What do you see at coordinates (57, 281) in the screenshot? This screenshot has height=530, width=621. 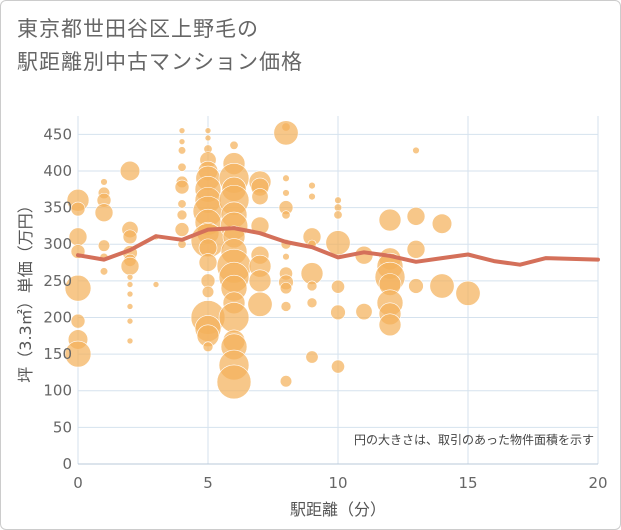 I see `y-tick-label: 250` at bounding box center [57, 281].